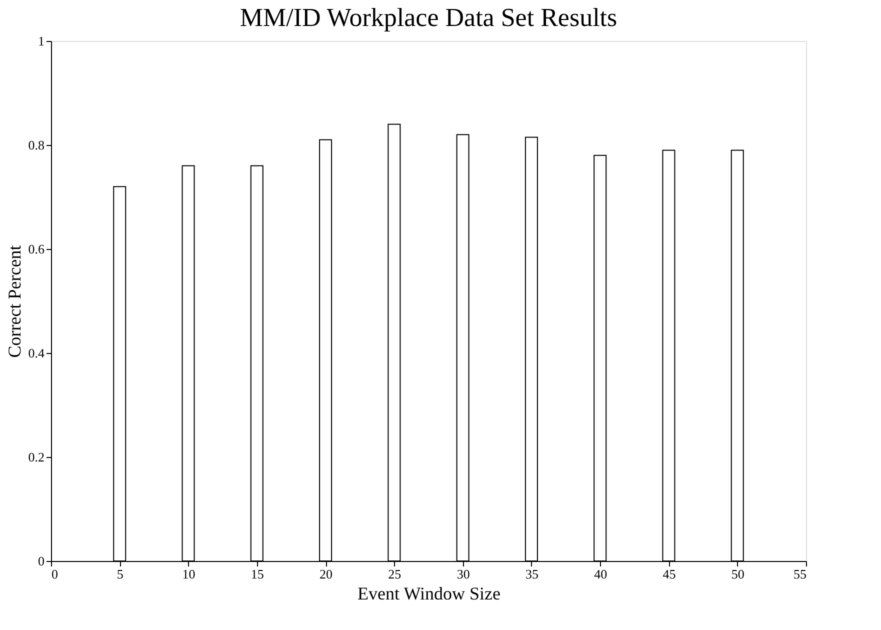 This screenshot has width=881, height=630. I want to click on x-tick-label: 45, so click(669, 574).